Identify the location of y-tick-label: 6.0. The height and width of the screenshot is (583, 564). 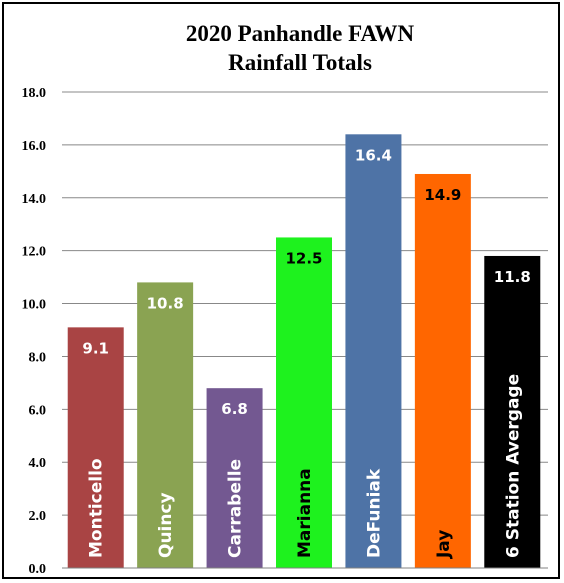
(38, 410).